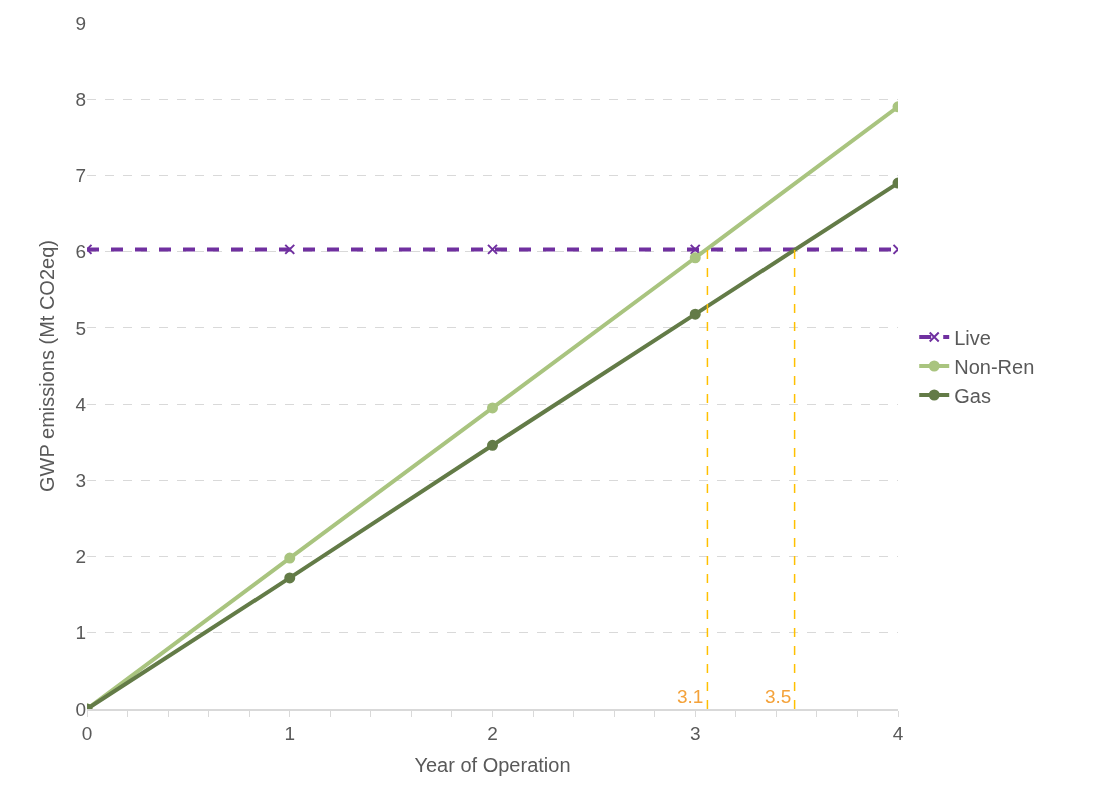  Describe the element at coordinates (492, 764) in the screenshot. I see `x-axis-title: Year of Operation` at that location.